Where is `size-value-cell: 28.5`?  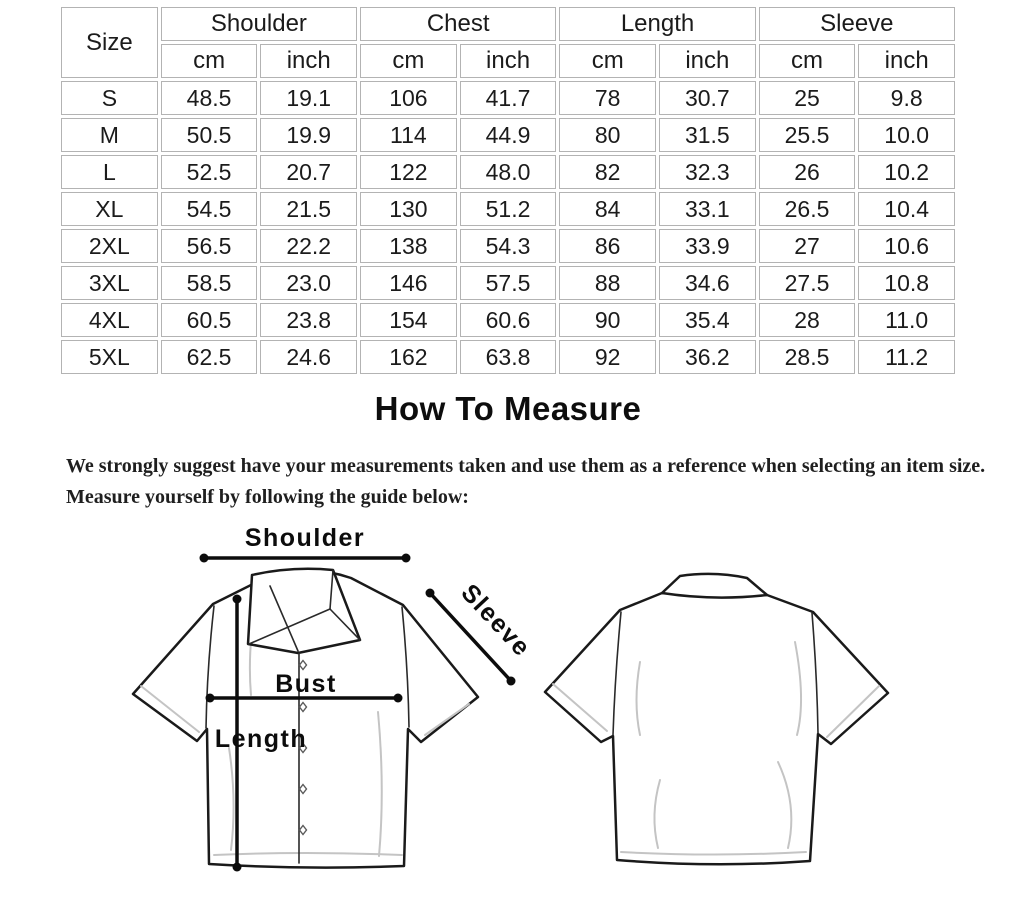 size-value-cell: 28.5 is located at coordinates (807, 357).